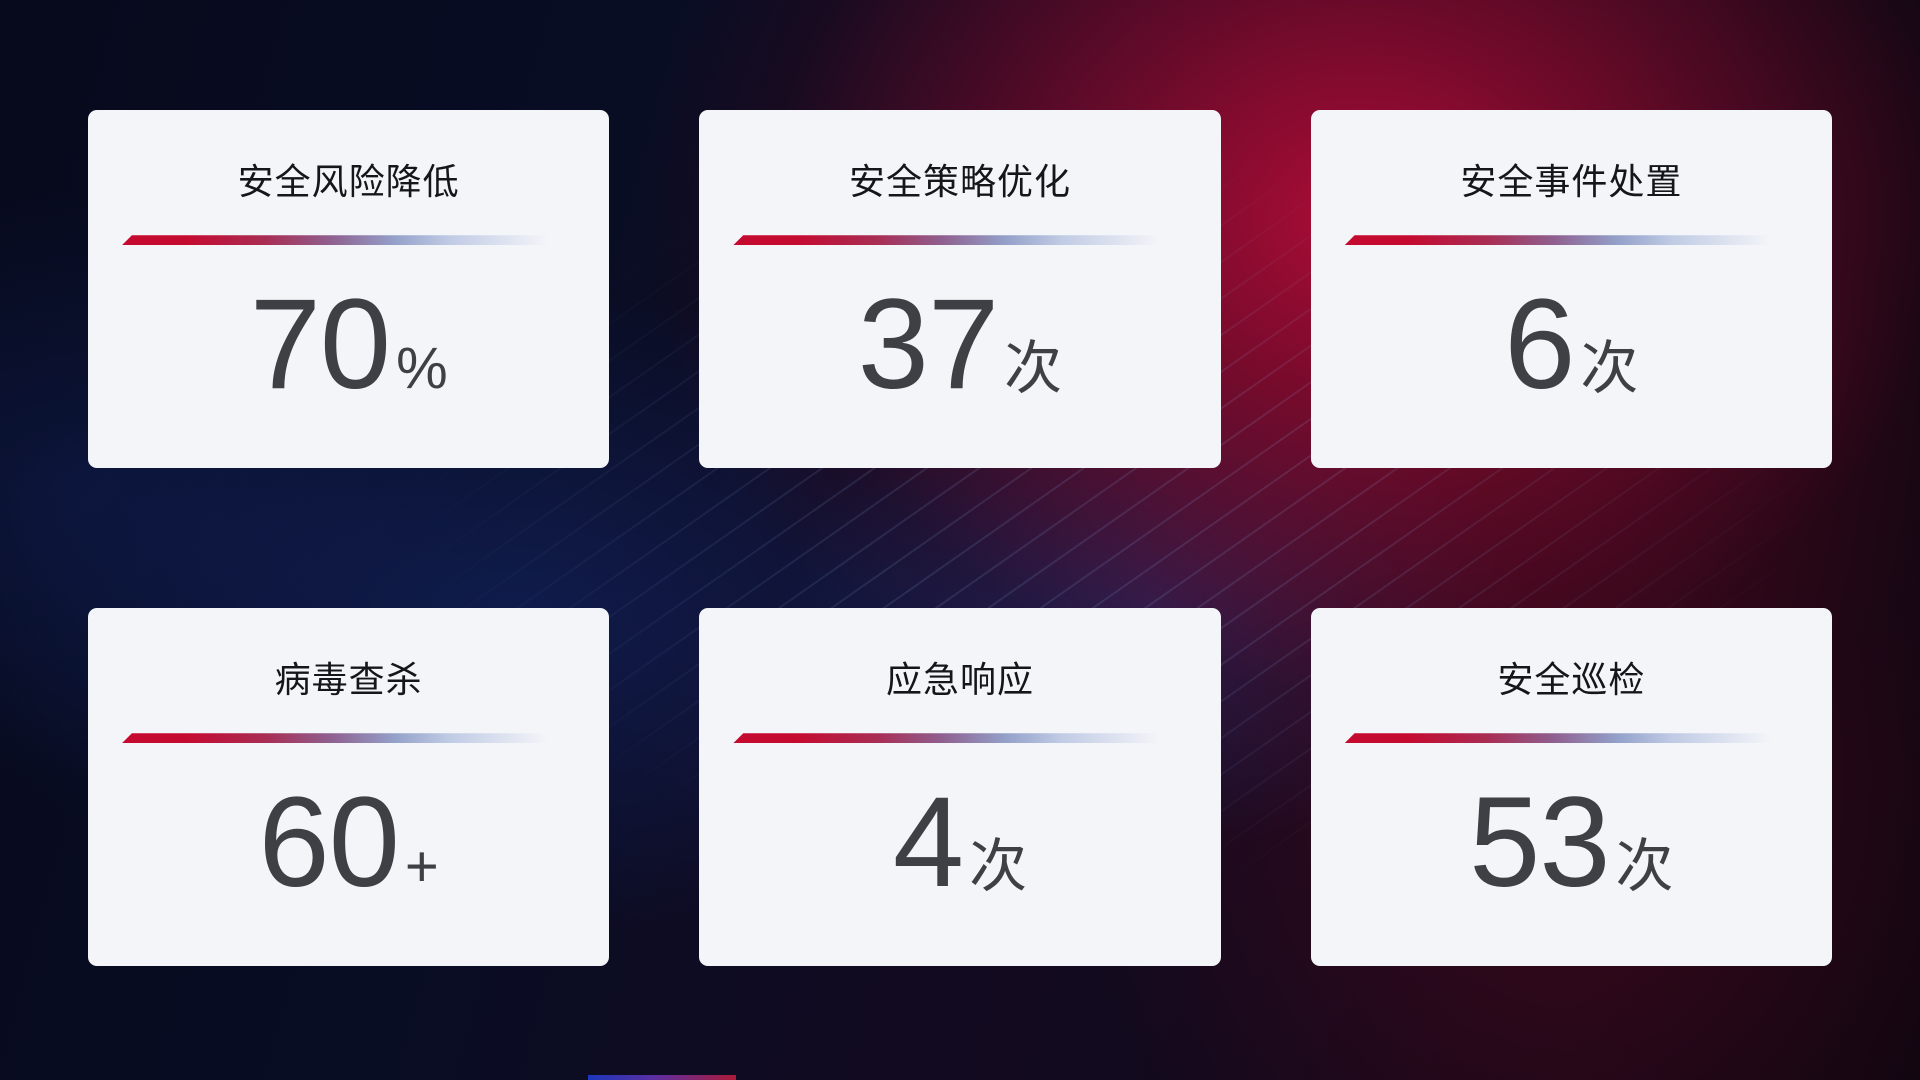  Describe the element at coordinates (348, 181) in the screenshot. I see `card-title: 安全风险降低` at that location.